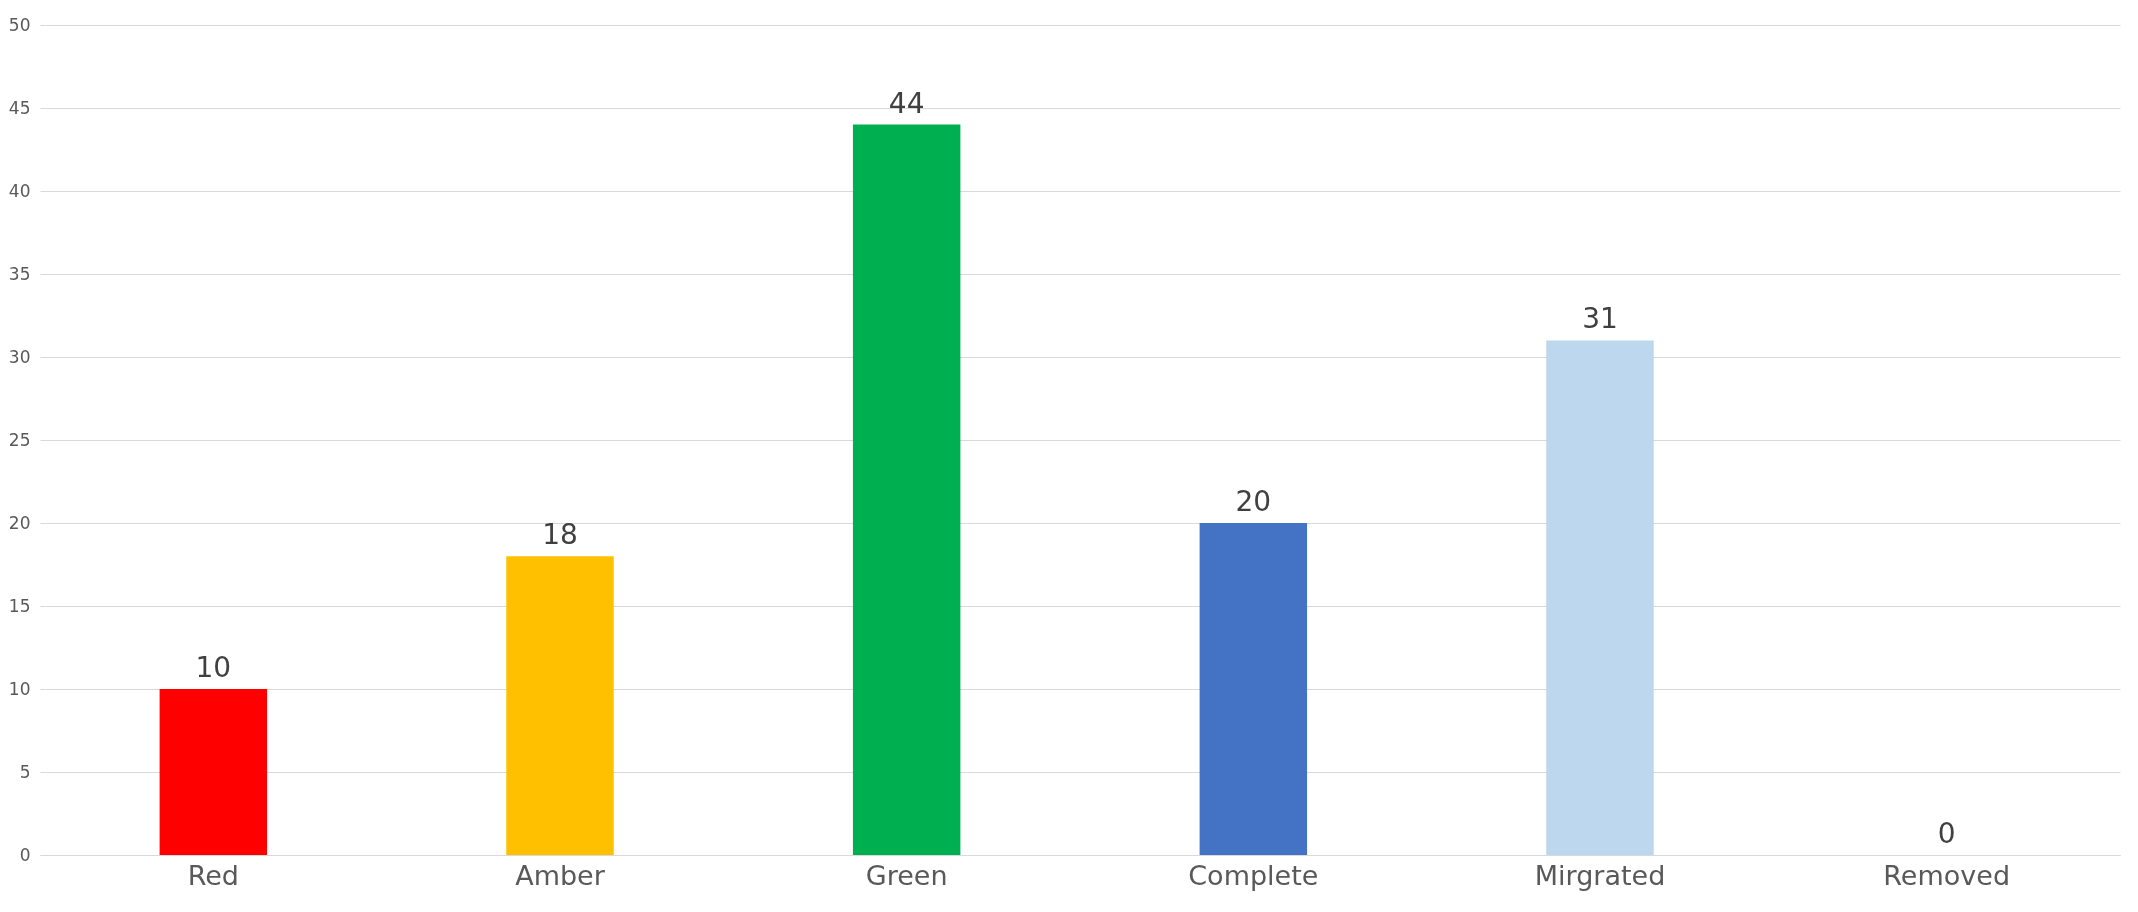  Describe the element at coordinates (1947, 875) in the screenshot. I see `x-tick-label: Removed` at that location.